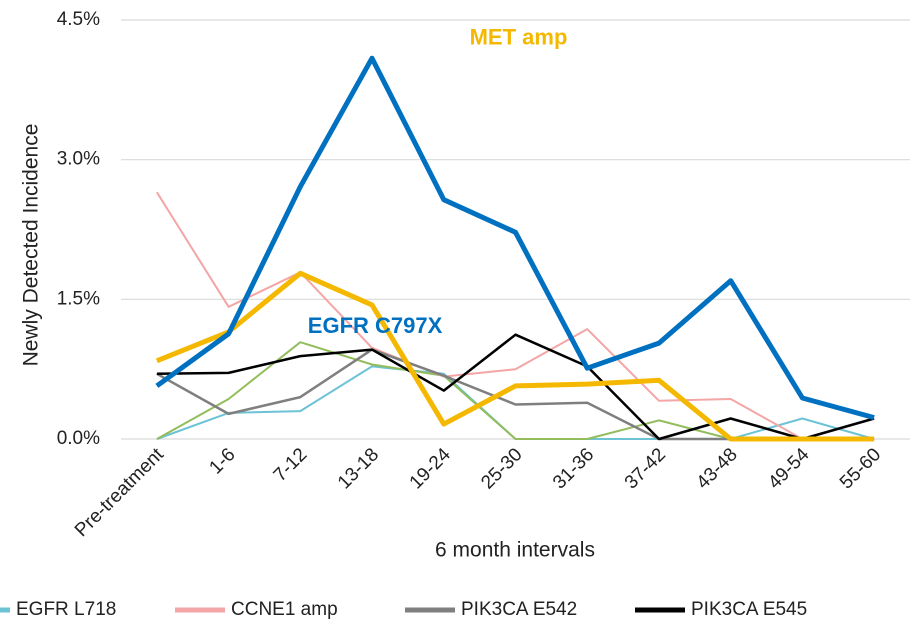  Describe the element at coordinates (78, 438) in the screenshot. I see `y-tick-label: 0.0%` at that location.